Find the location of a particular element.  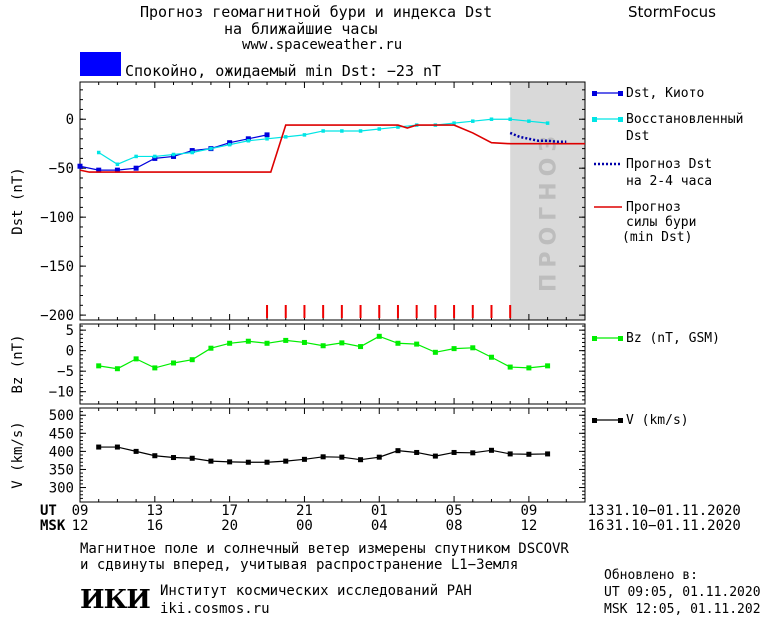

site-url: www.spaceweather.ru is located at coordinates (322, 45).